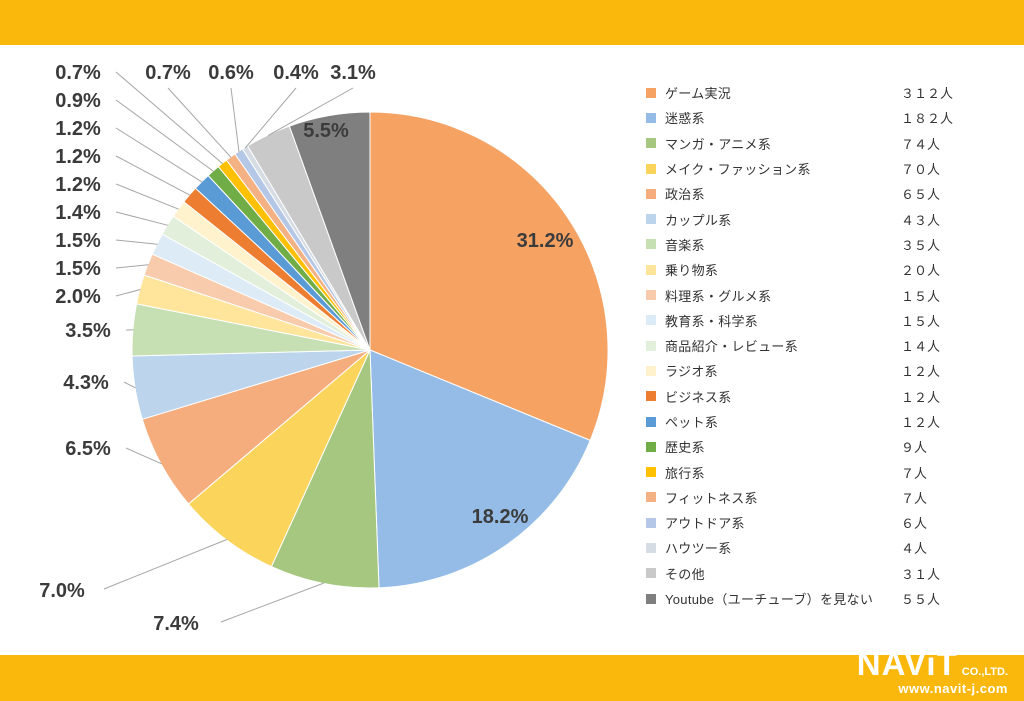 This screenshot has height=701, width=1024. I want to click on pie-label-4: 6.5%, so click(88, 449).